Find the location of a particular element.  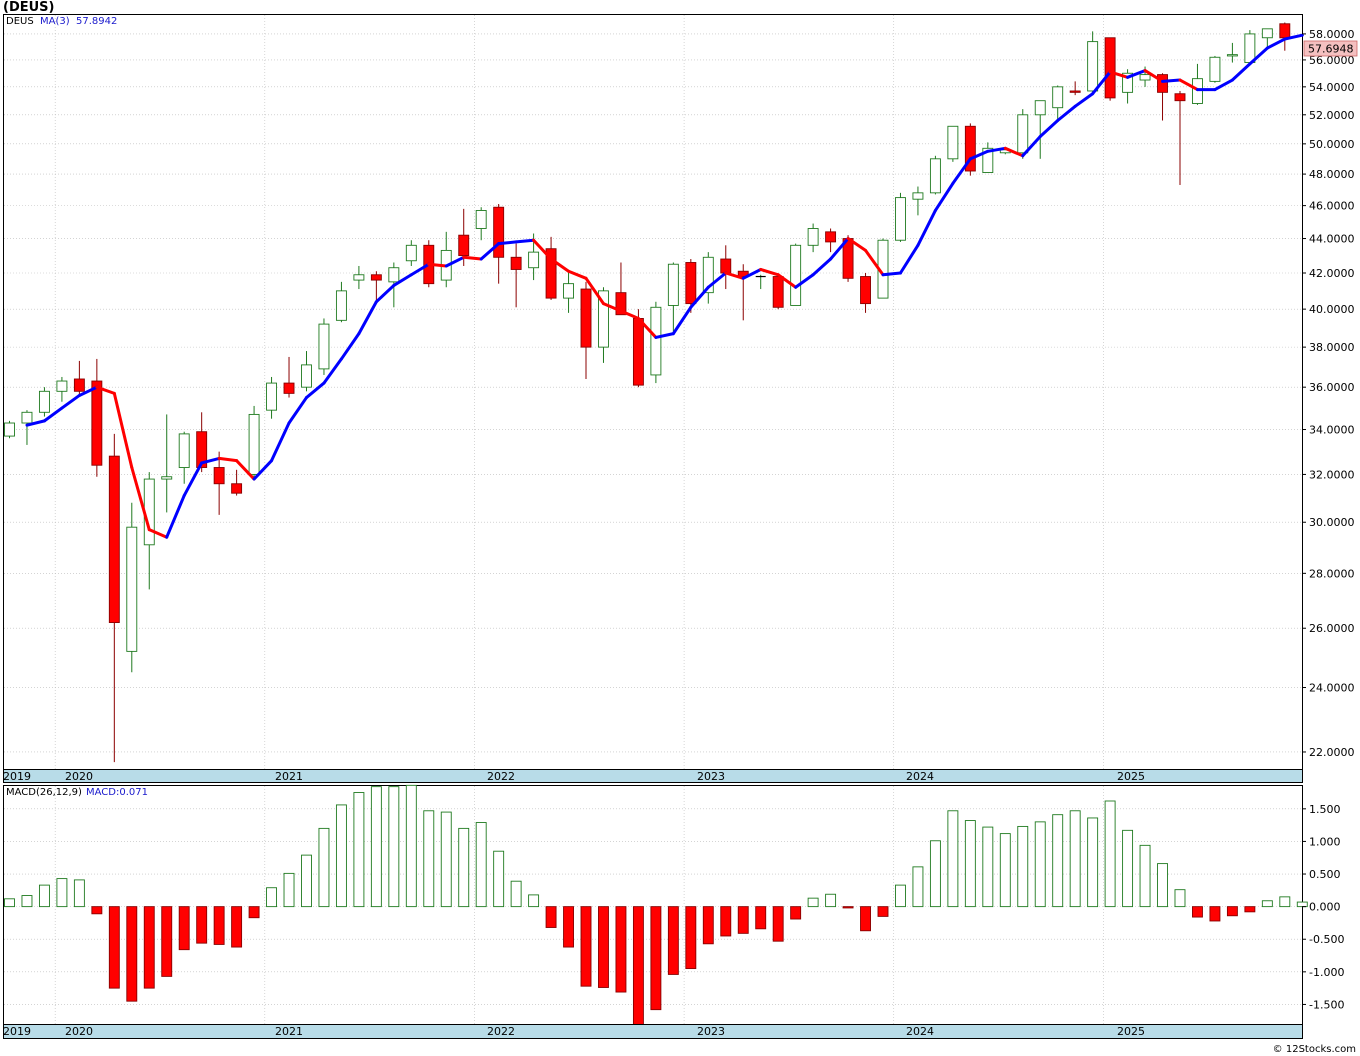

site-credit: © 12Stocks.com is located at coordinates (1314, 1049).